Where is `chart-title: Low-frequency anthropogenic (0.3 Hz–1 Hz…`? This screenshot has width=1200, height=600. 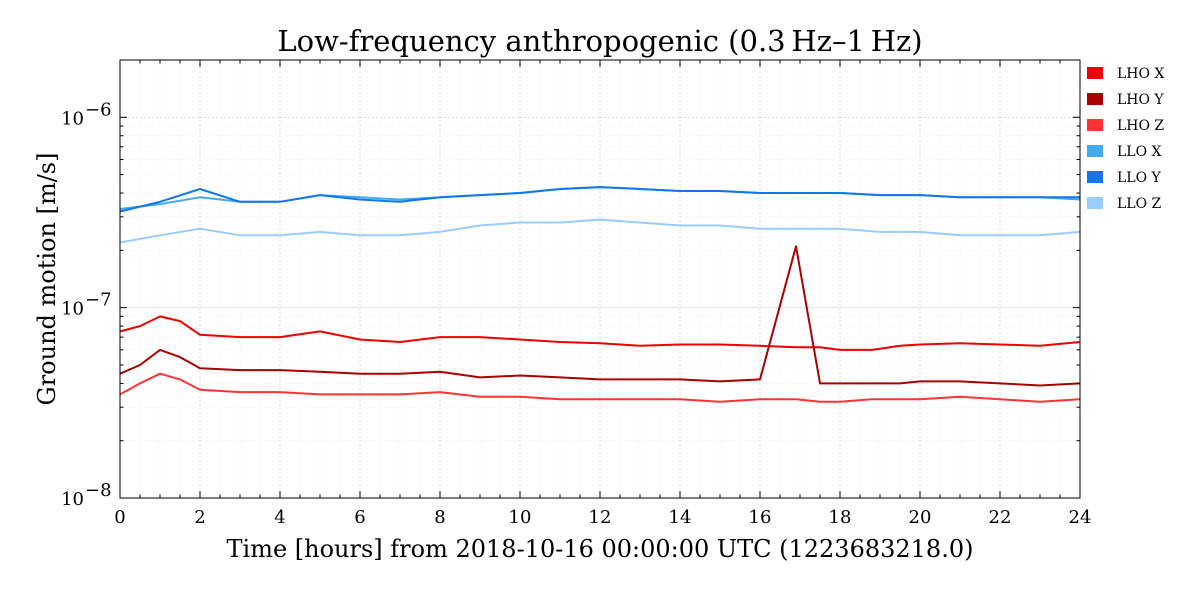 chart-title: Low-frequency anthropogenic (0.3 Hz–1 Hz… is located at coordinates (599, 41).